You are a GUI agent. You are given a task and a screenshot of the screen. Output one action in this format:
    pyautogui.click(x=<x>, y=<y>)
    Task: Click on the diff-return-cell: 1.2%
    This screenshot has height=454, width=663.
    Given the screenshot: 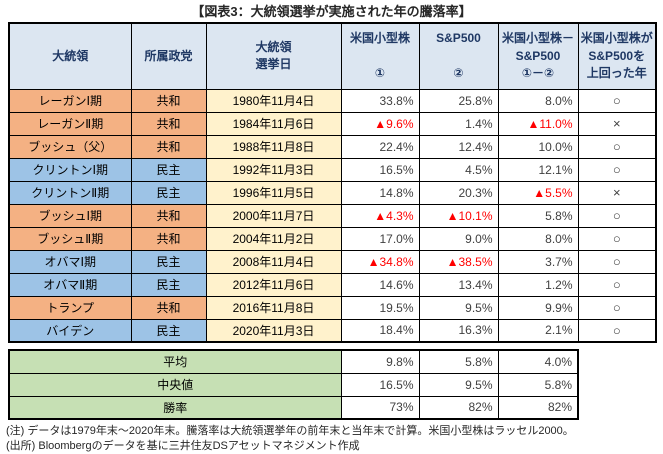 What is the action you would take?
    pyautogui.click(x=538, y=284)
    